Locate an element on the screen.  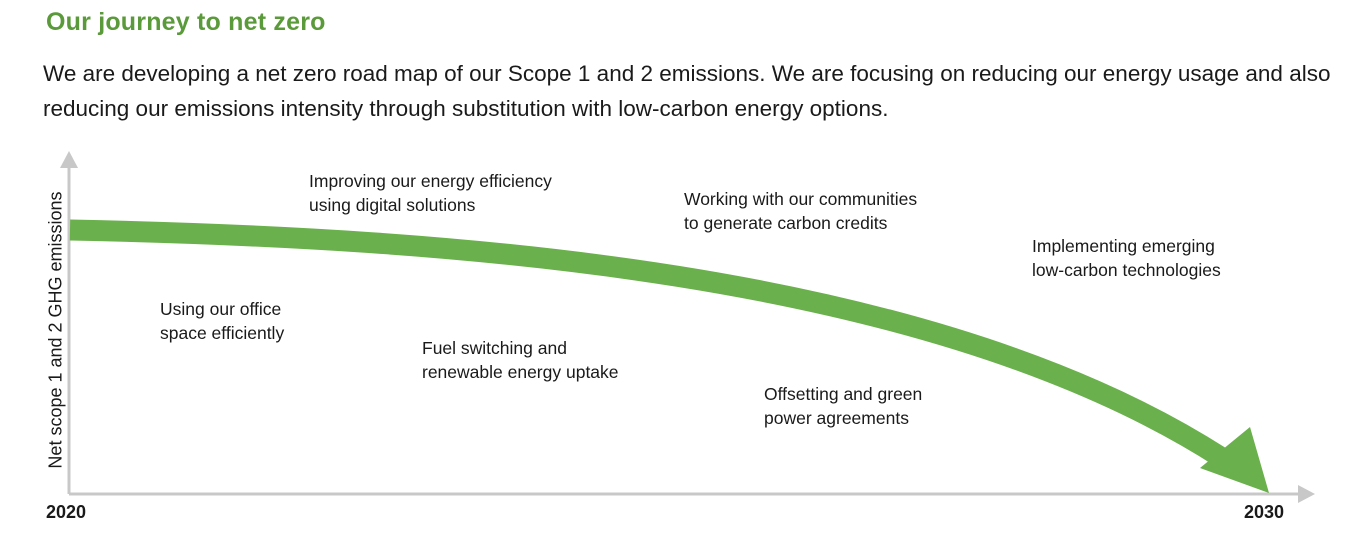
curve-arrowhead-icon is located at coordinates (1234, 460).